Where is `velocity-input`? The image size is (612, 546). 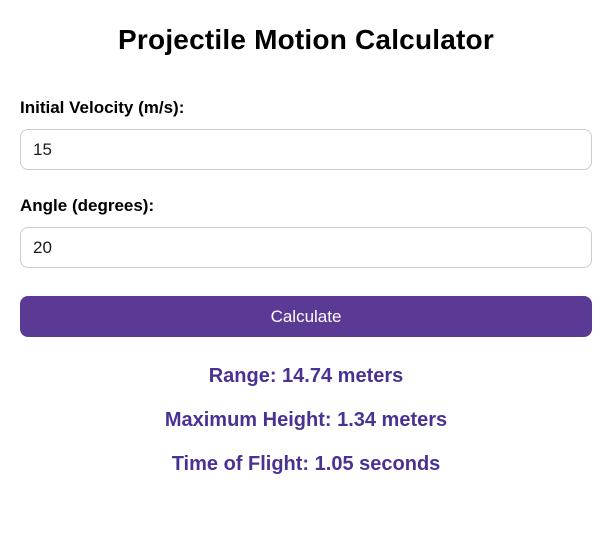 velocity-input is located at coordinates (306, 150).